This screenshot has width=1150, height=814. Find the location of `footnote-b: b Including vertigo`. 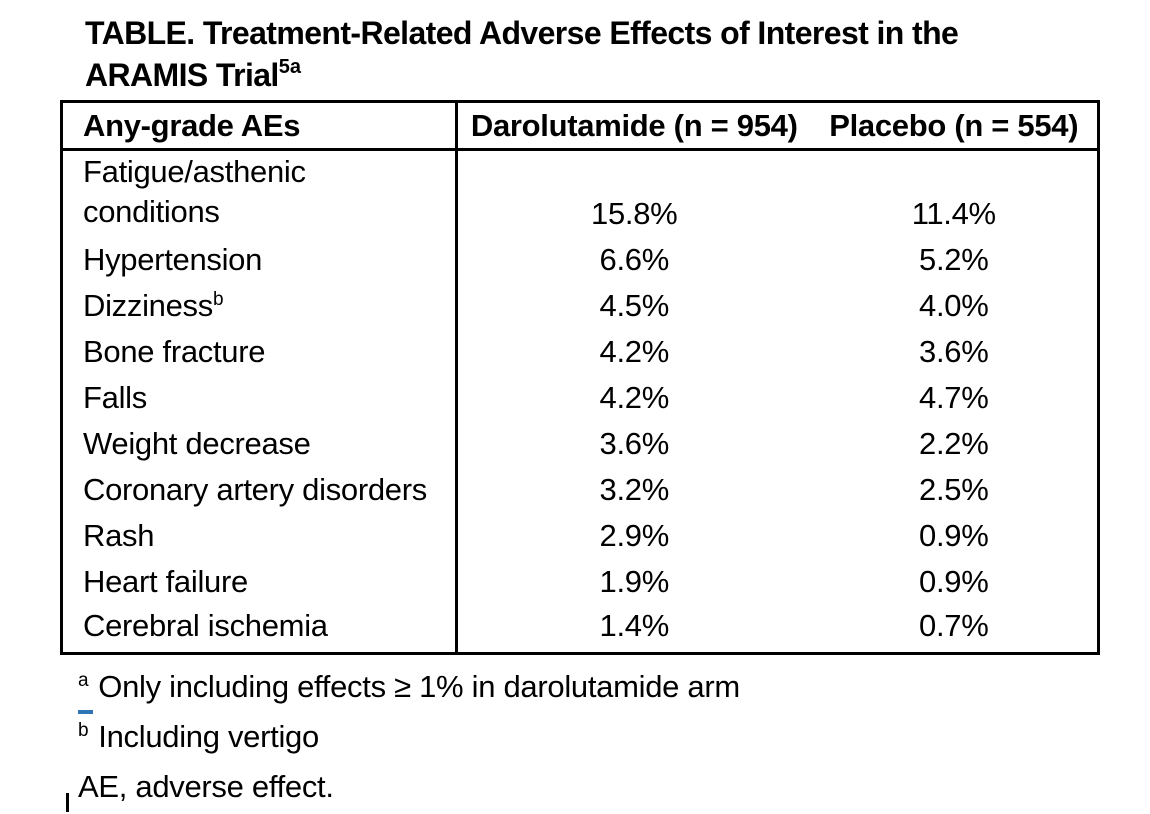

footnote-b: b Including vertigo is located at coordinates (409, 739).